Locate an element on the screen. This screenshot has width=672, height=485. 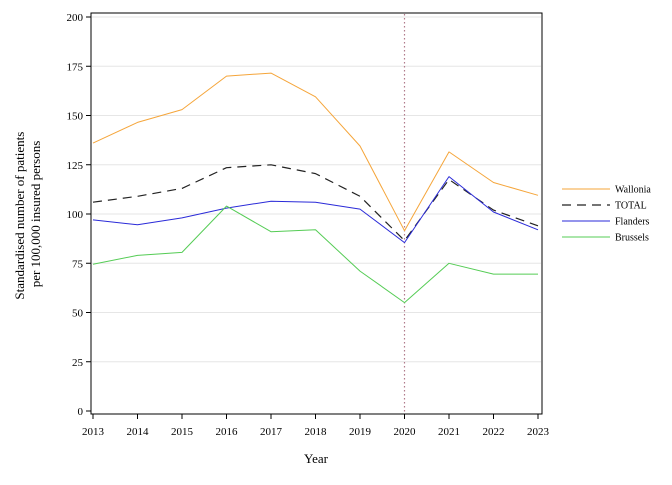
legend-label-brussels: Brussels is located at coordinates (632, 238).